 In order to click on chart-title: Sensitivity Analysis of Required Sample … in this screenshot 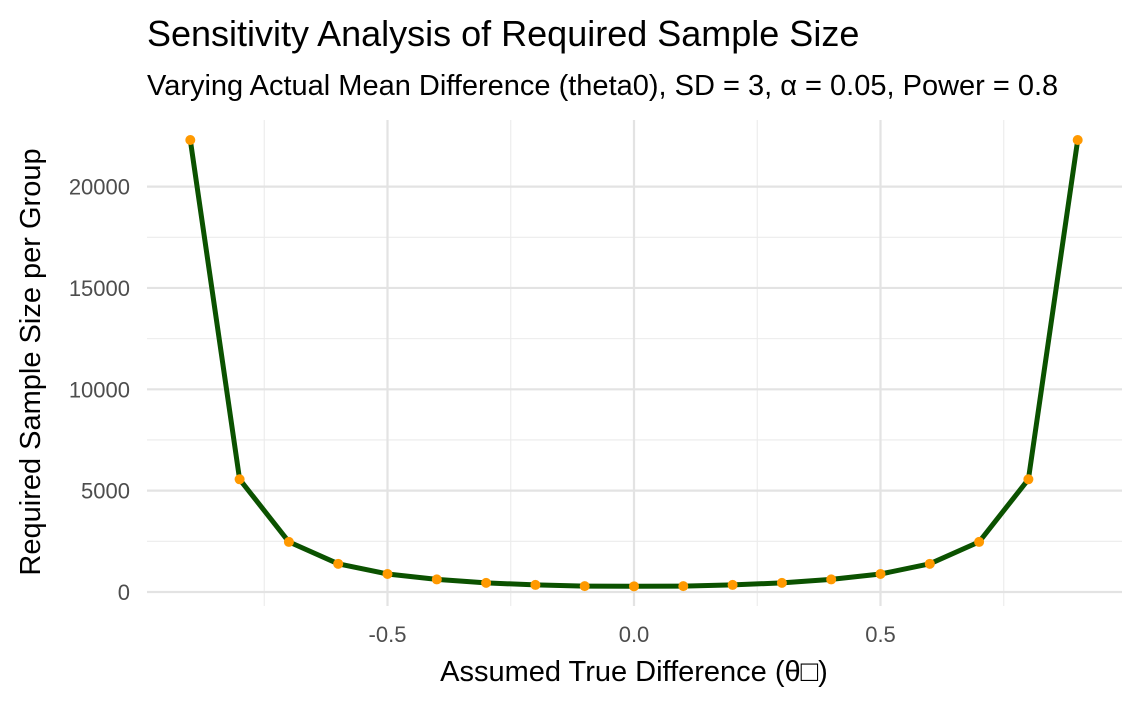, I will do `click(503, 33)`.